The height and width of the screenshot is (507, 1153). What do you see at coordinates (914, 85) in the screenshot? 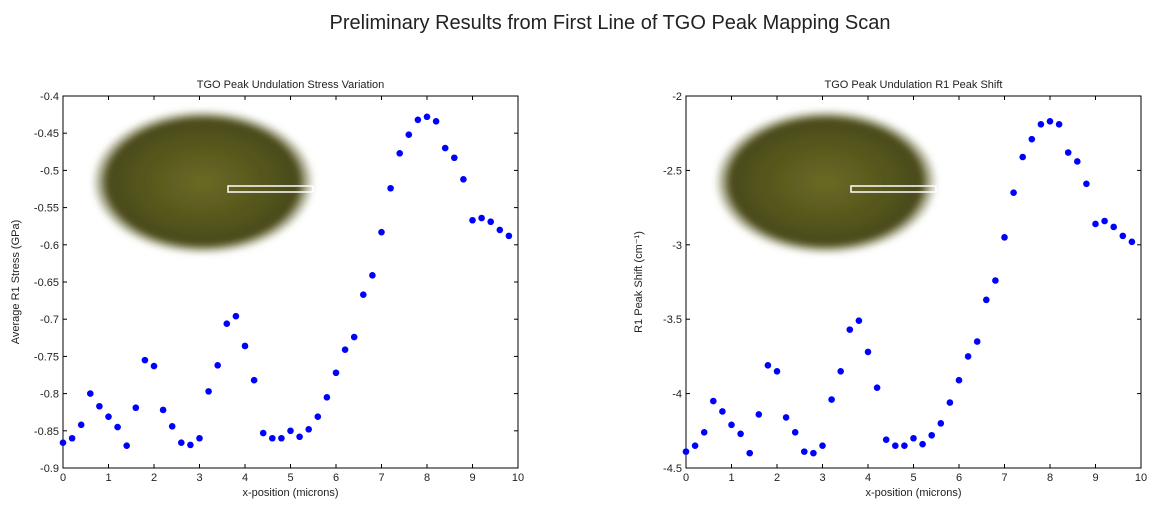
I see `chart-title: TGO Peak Undulation R1 Peak Shift` at bounding box center [914, 85].